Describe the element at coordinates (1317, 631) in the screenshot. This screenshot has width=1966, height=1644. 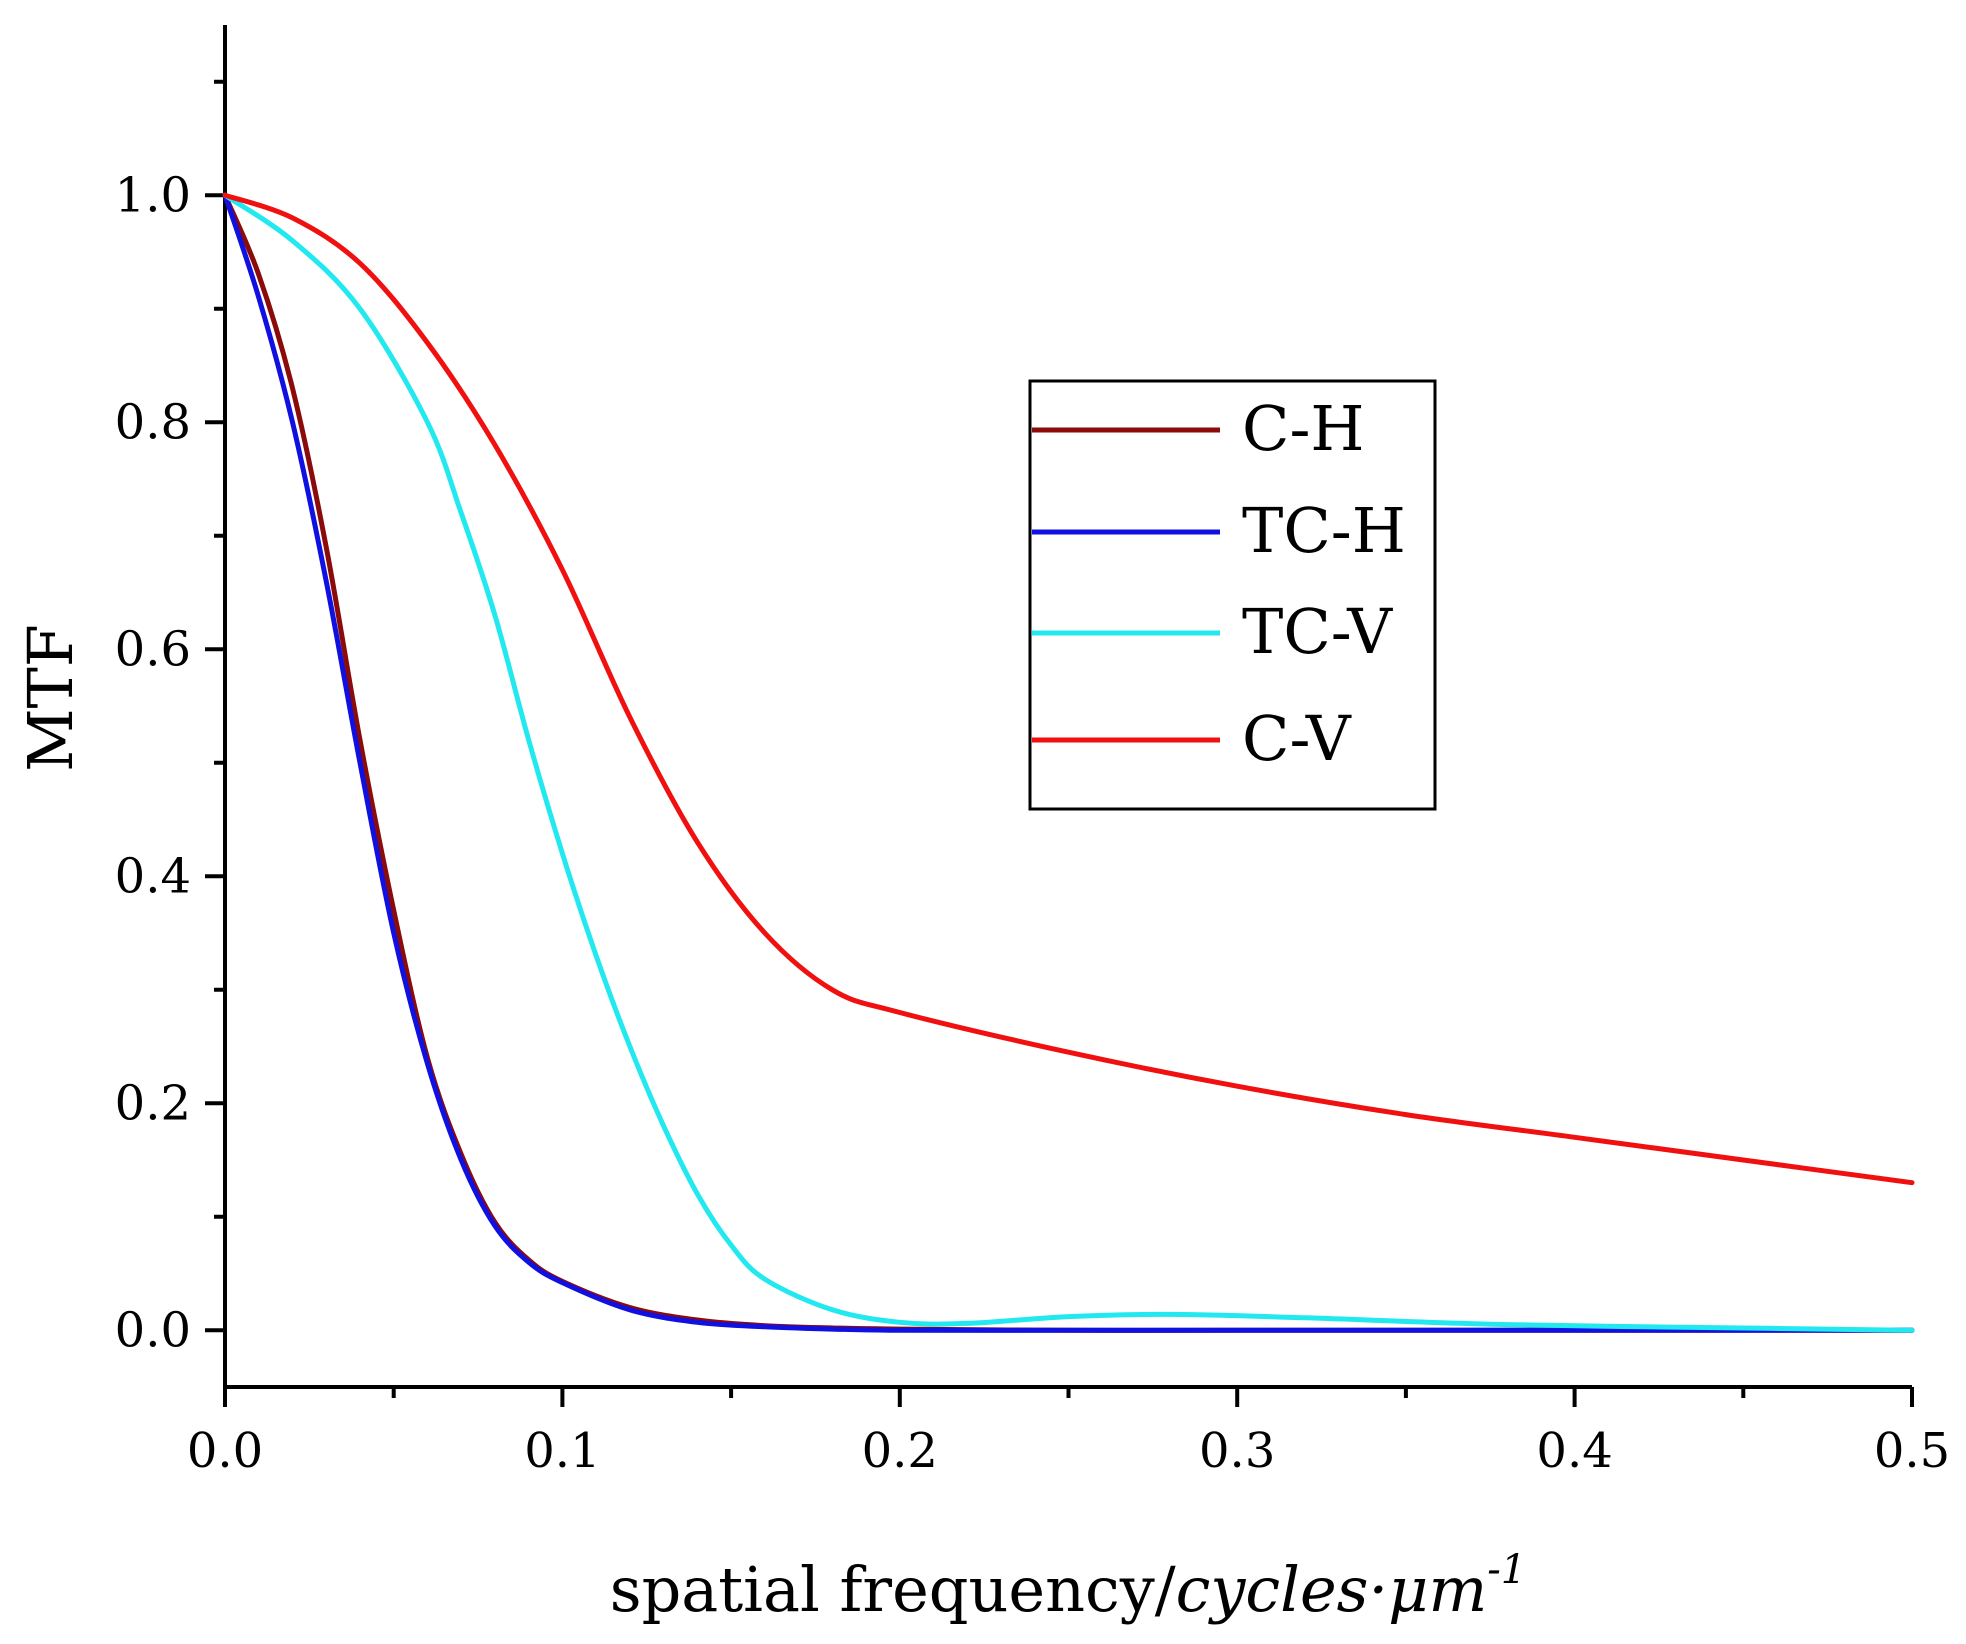
I see `legend-label-tc-v: TC-V` at that location.